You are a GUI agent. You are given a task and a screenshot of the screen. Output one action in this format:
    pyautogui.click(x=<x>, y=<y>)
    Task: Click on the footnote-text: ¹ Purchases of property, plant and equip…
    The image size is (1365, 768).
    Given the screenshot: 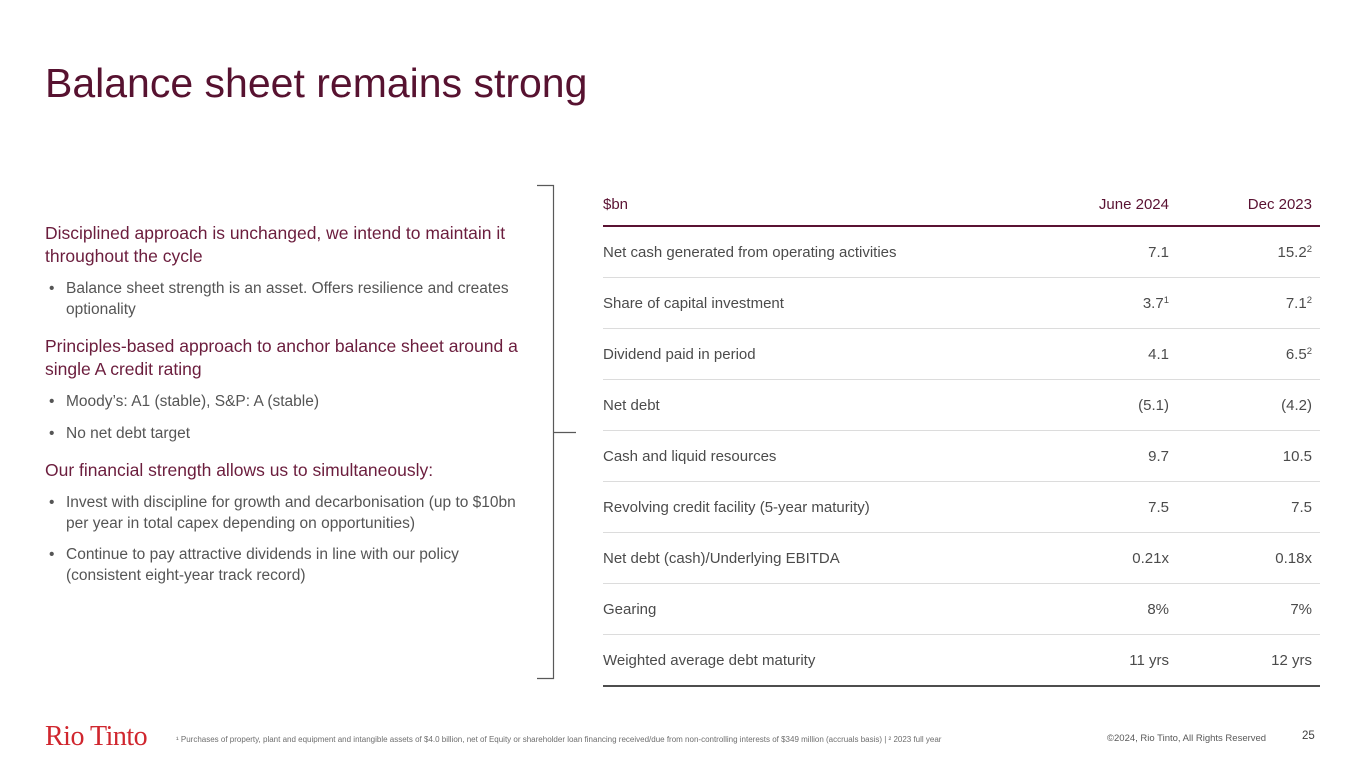 What is the action you would take?
    pyautogui.click(x=559, y=739)
    